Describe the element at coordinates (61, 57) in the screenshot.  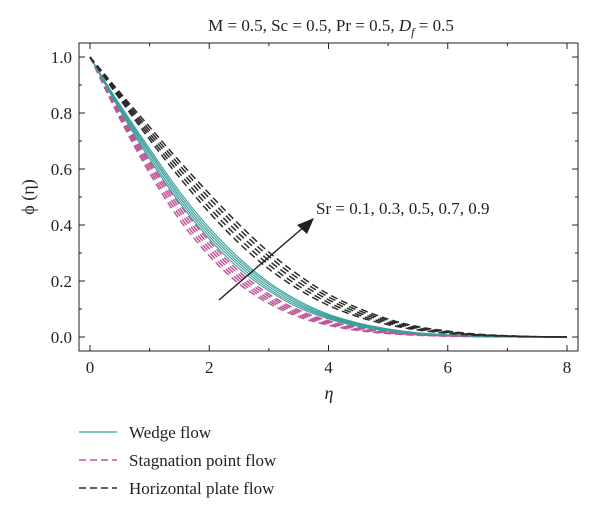
I see `y-tick-label: 1.0` at that location.